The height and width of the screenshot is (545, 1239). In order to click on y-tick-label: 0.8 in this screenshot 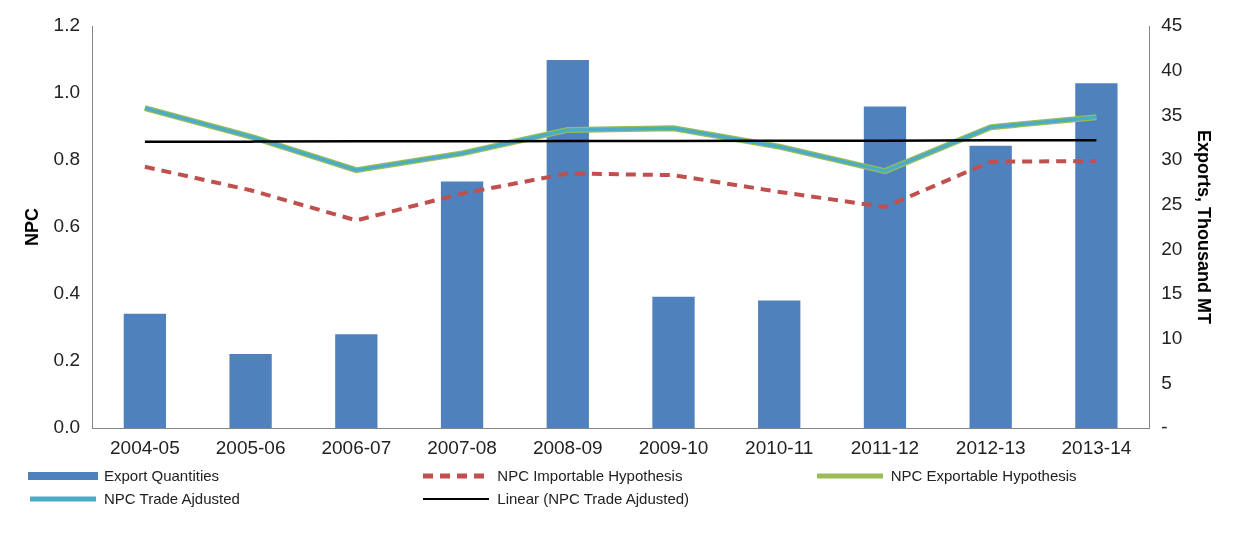, I will do `click(67, 159)`.